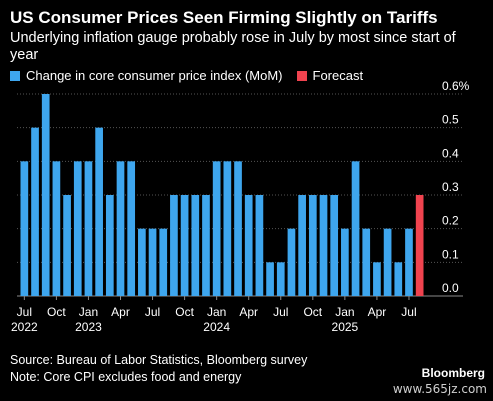  I want to click on footnote: Note: Core CPI excludes food and energy, so click(126, 377).